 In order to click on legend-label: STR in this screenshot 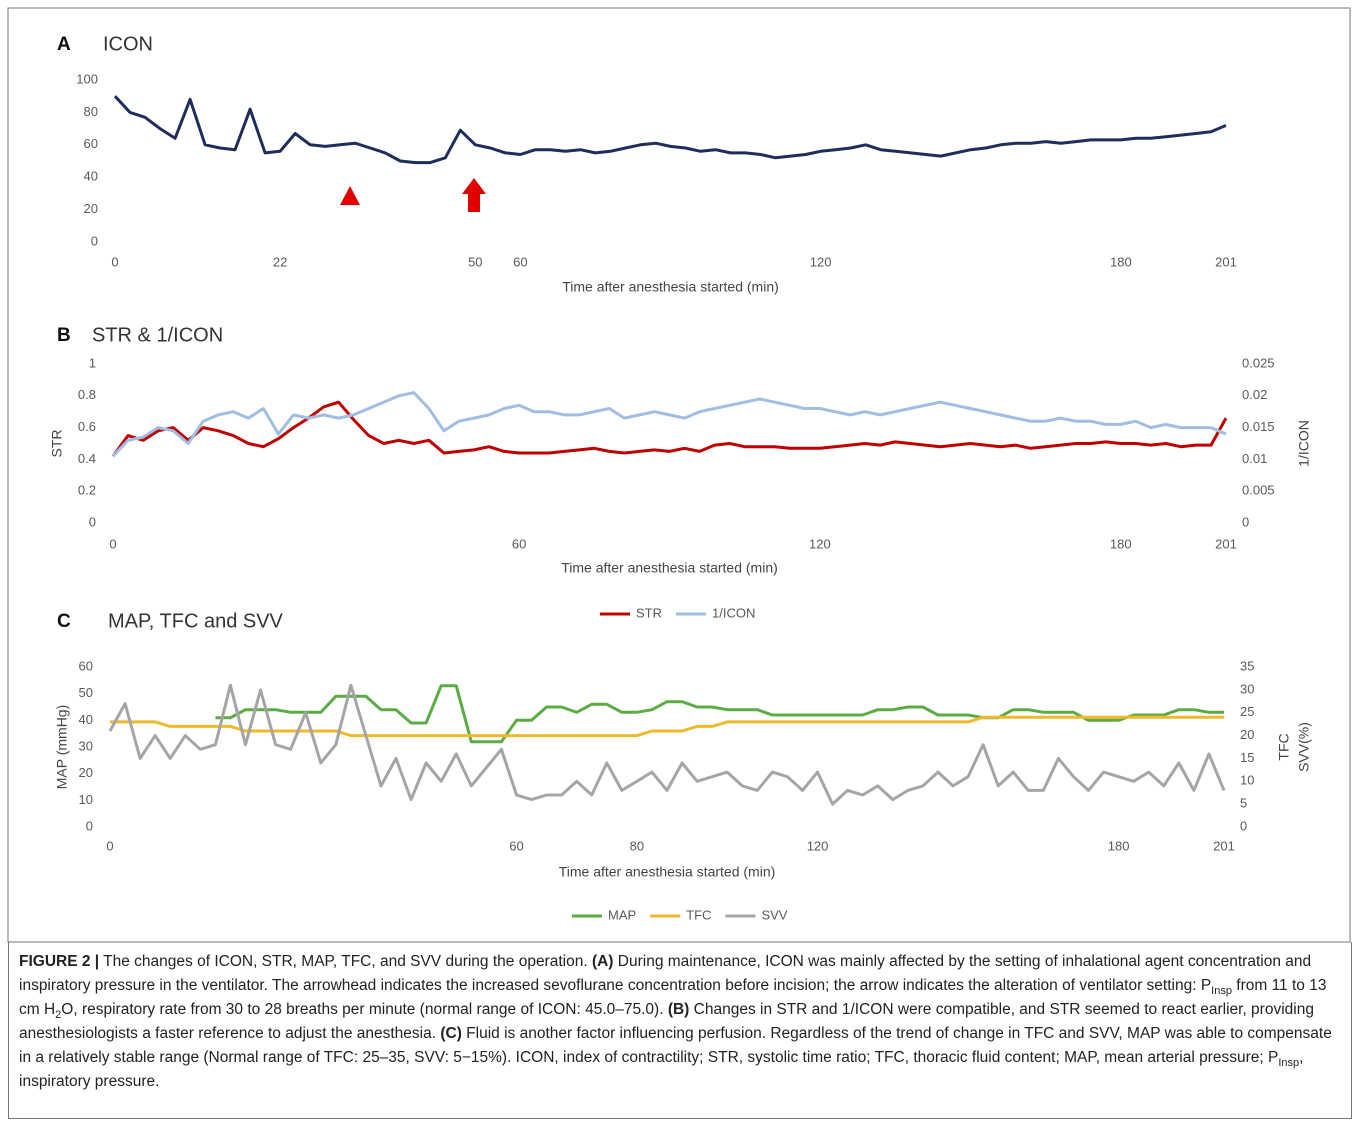, I will do `click(649, 612)`.